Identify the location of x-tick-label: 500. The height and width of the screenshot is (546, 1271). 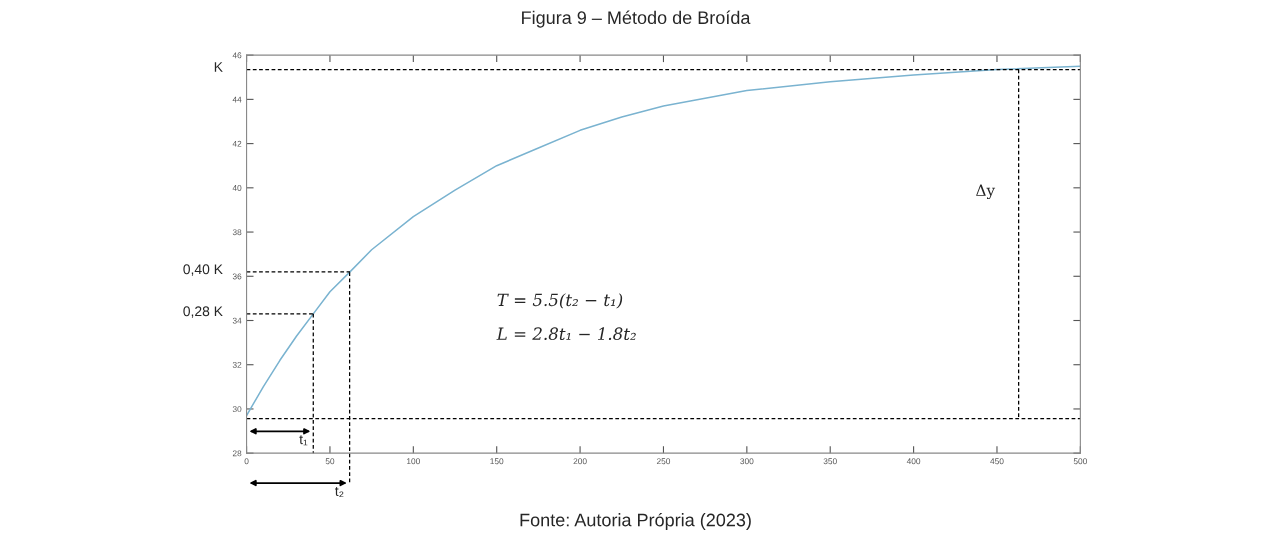
(1080, 461).